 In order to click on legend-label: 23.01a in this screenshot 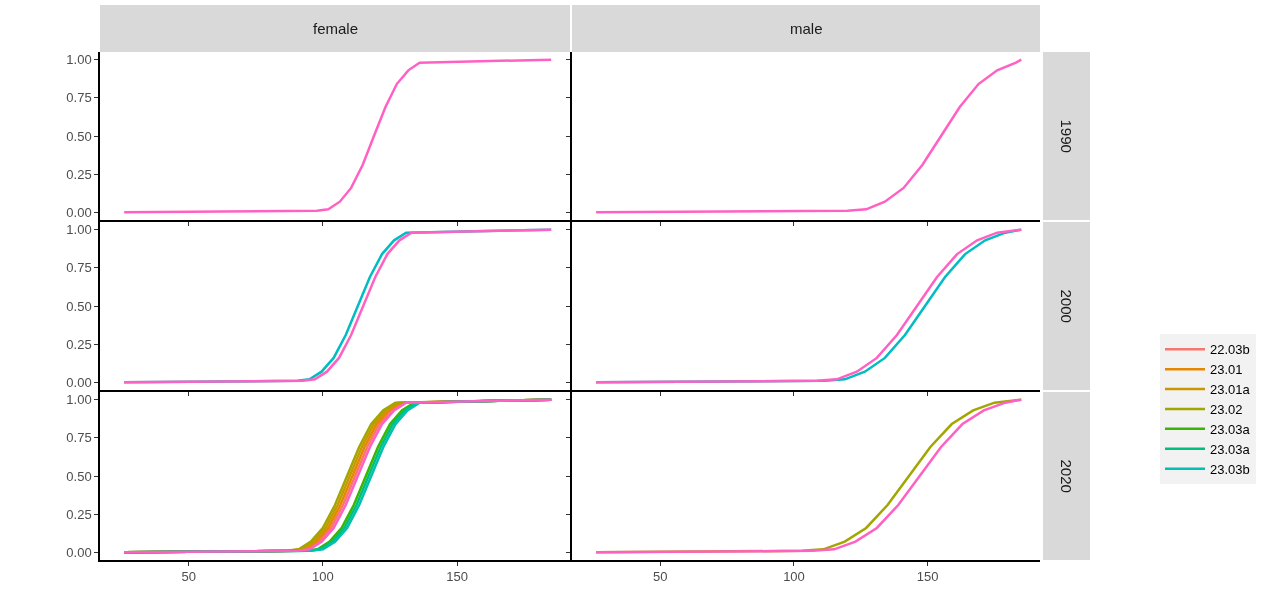, I will do `click(1230, 390)`.